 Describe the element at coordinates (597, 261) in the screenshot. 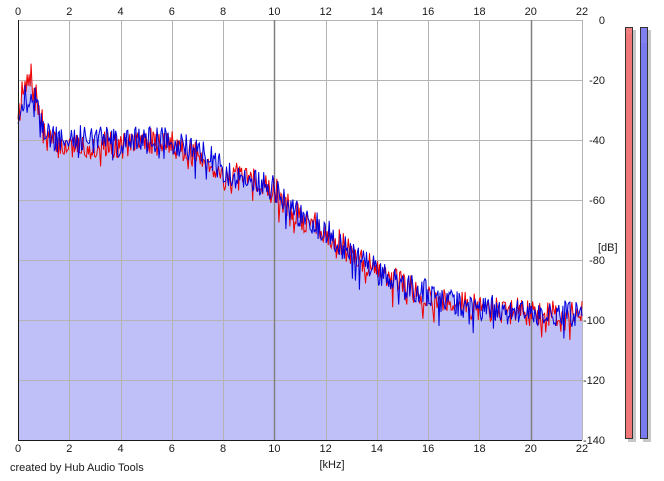

I see `y-tick-label: -80` at that location.